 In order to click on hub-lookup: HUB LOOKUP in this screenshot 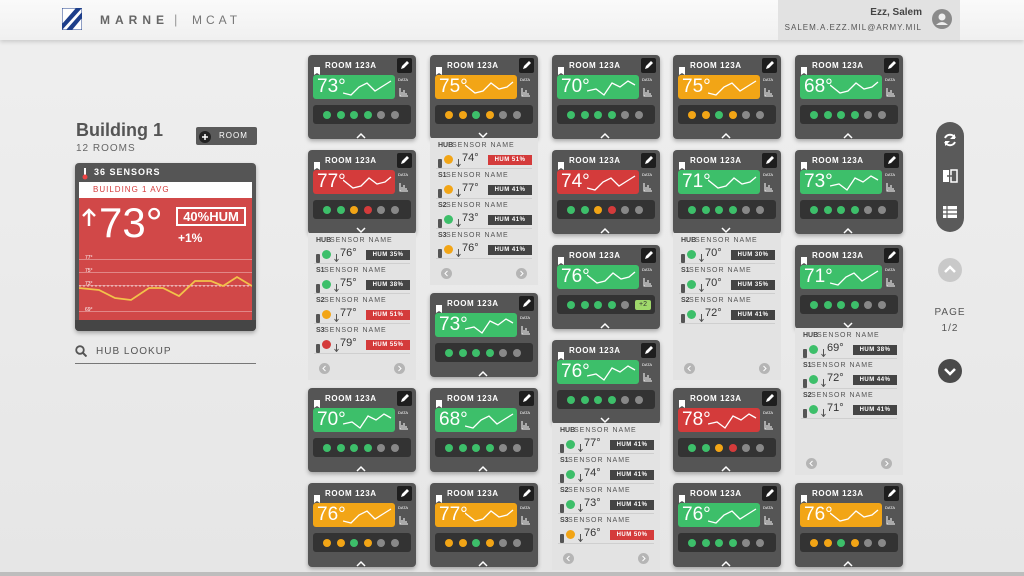, I will do `click(134, 351)`.